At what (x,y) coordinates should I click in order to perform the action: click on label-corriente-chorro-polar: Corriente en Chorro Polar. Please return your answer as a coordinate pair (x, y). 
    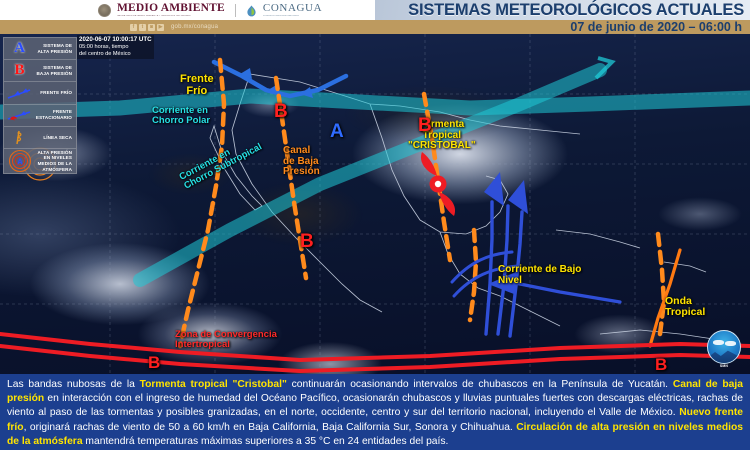
    Looking at the image, I should click on (181, 115).